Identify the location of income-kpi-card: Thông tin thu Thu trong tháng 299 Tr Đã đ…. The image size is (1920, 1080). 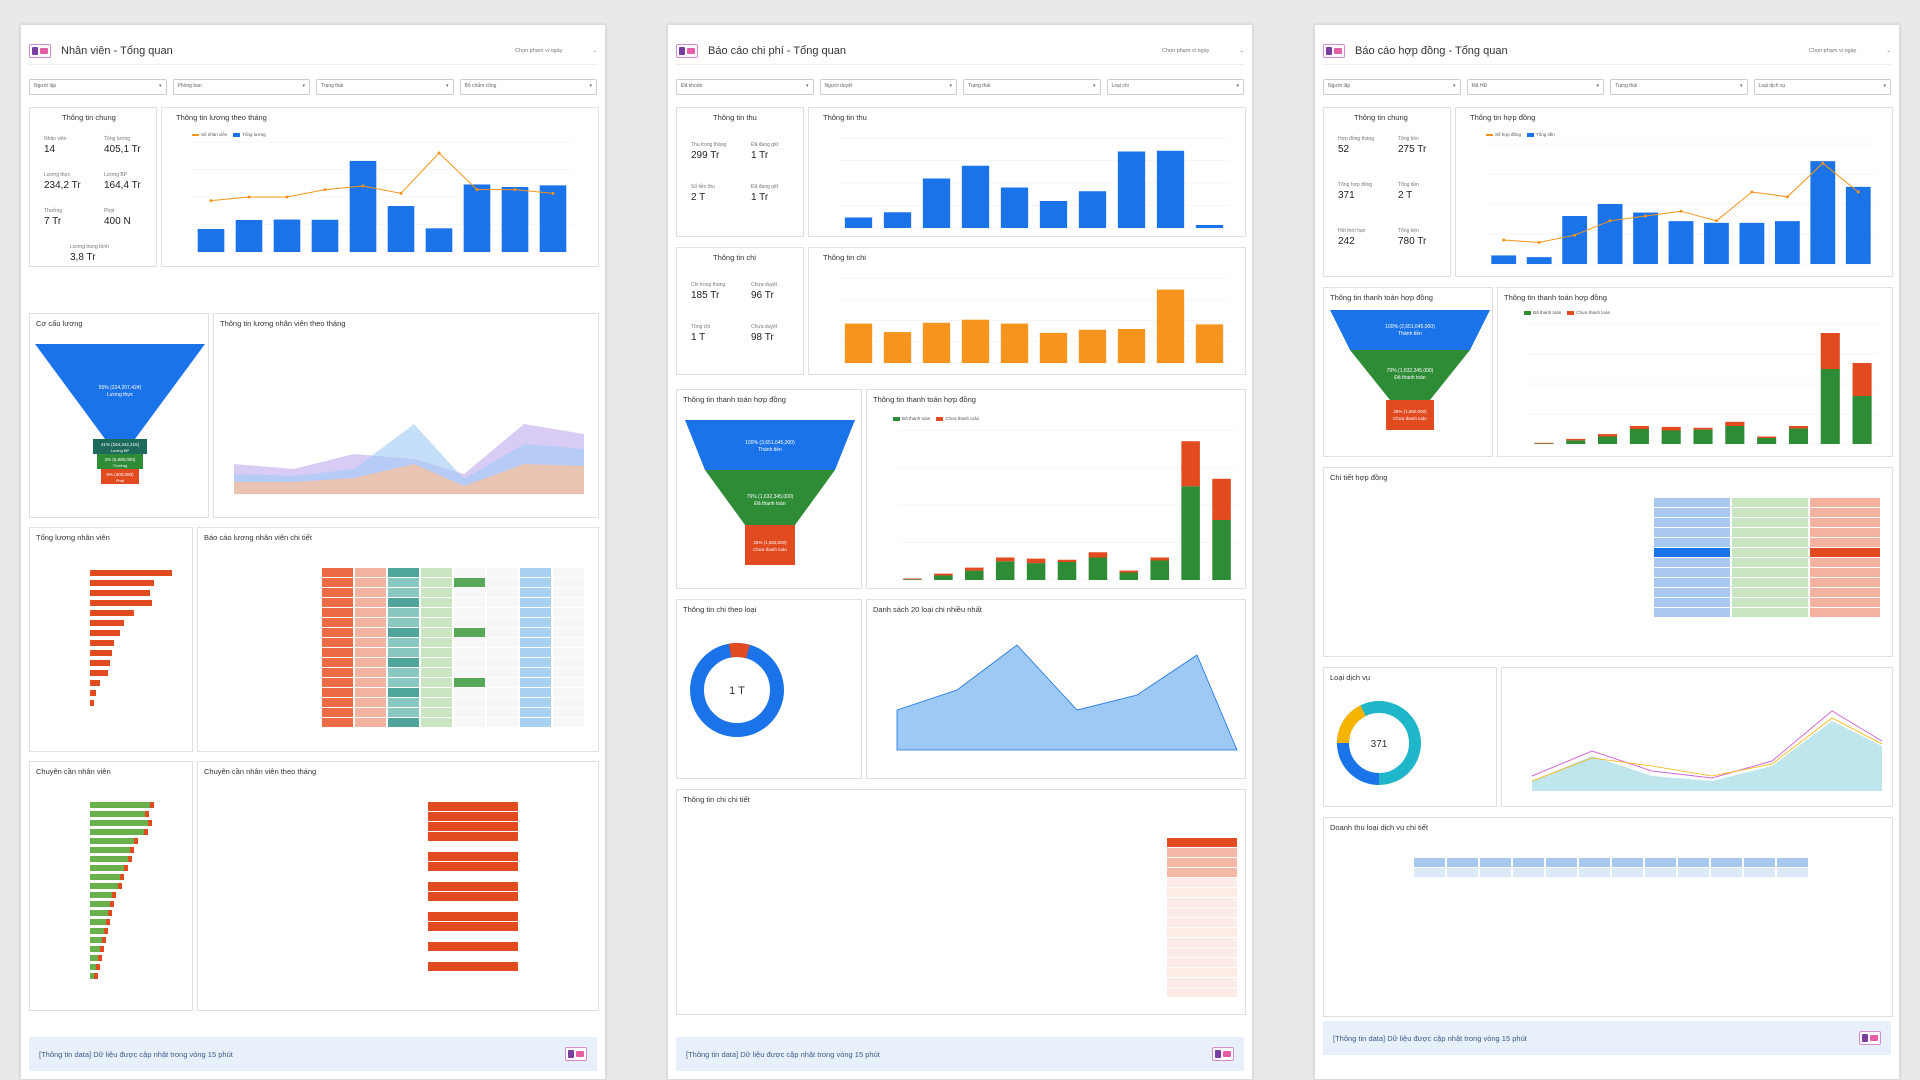
(740, 172).